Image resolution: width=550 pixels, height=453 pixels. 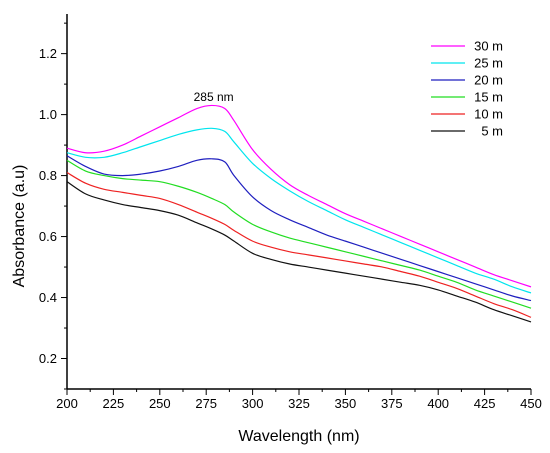 I want to click on legend-label: 15 m, so click(x=488, y=97).